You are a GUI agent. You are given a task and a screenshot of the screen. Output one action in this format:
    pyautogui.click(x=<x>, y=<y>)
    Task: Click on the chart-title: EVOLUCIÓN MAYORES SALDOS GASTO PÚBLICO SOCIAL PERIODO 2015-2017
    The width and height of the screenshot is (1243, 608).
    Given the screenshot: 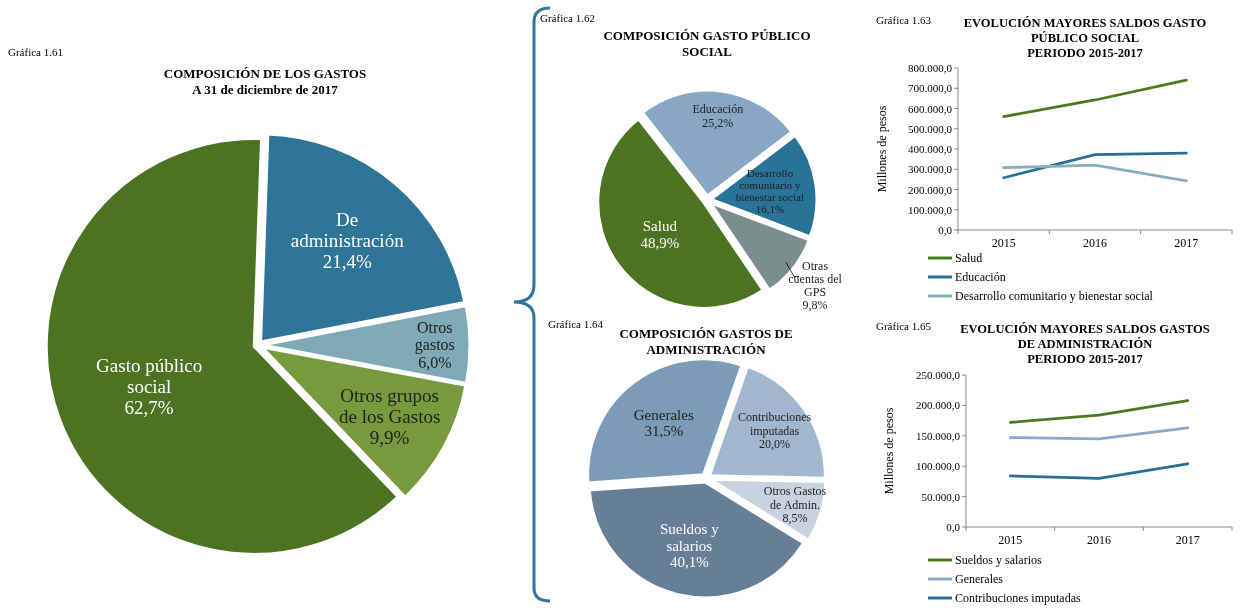 What is the action you would take?
    pyautogui.click(x=1085, y=38)
    